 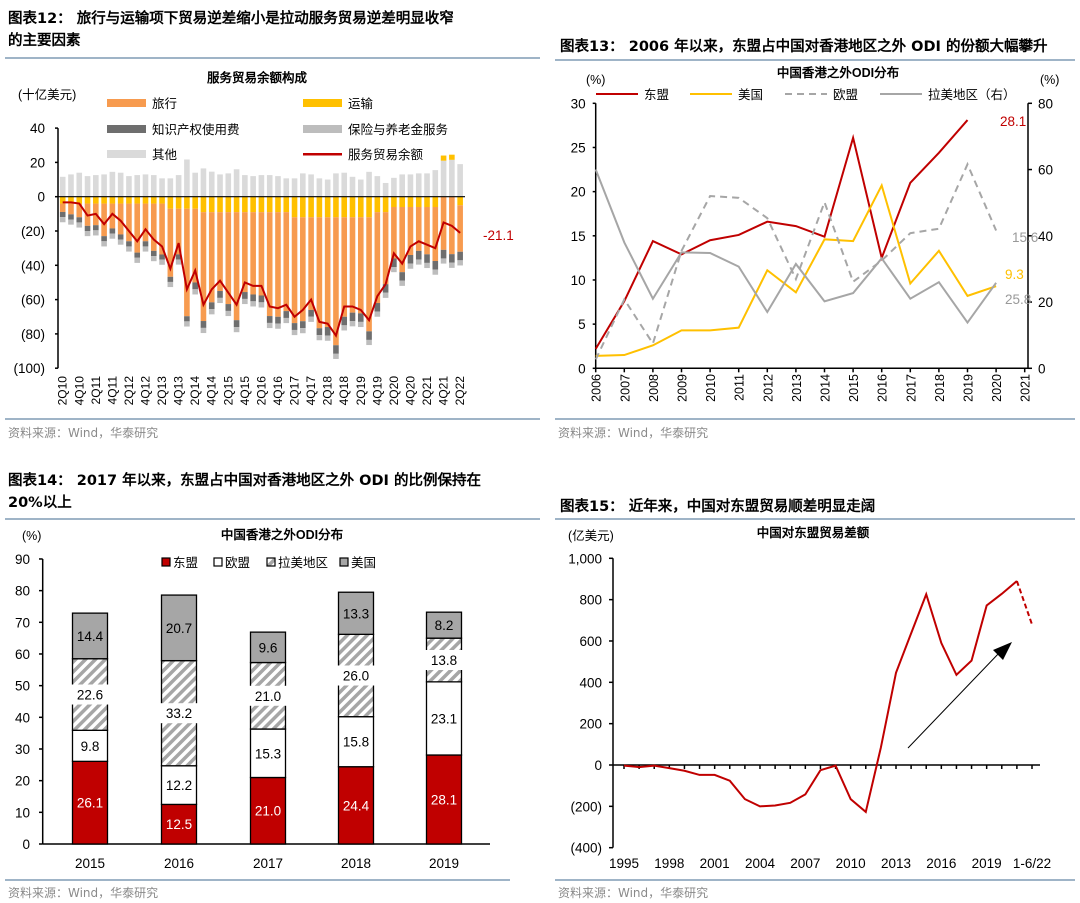 What do you see at coordinates (146, 391) in the screenshot?
I see `x-tick-label: 4Q12` at bounding box center [146, 391].